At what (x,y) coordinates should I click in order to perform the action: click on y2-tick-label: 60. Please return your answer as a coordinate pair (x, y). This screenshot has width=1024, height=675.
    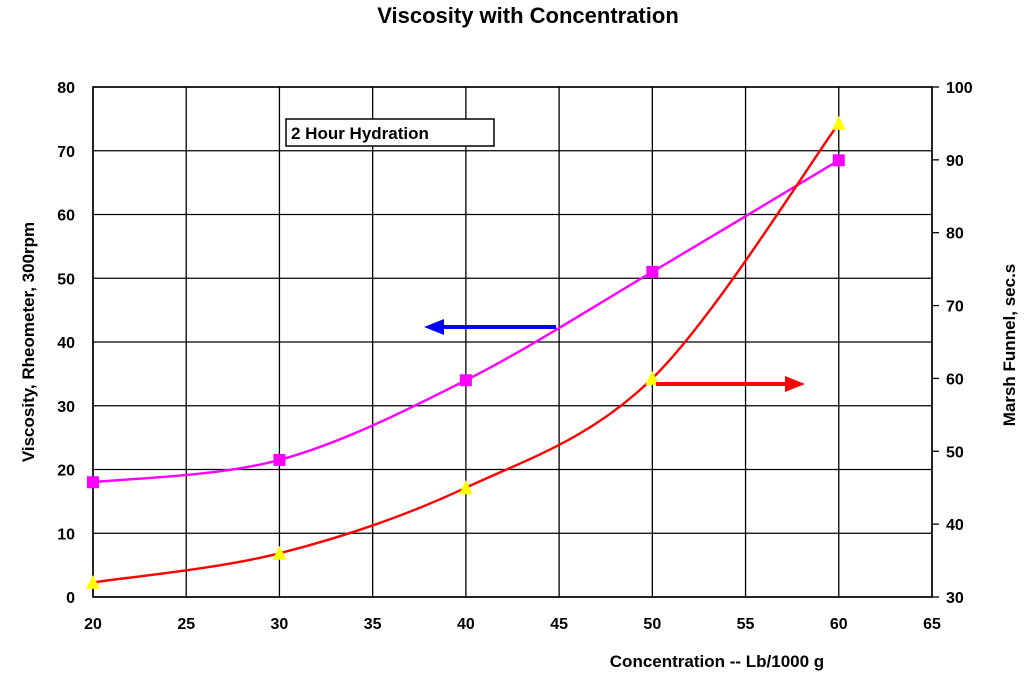
    Looking at the image, I should click on (955, 379).